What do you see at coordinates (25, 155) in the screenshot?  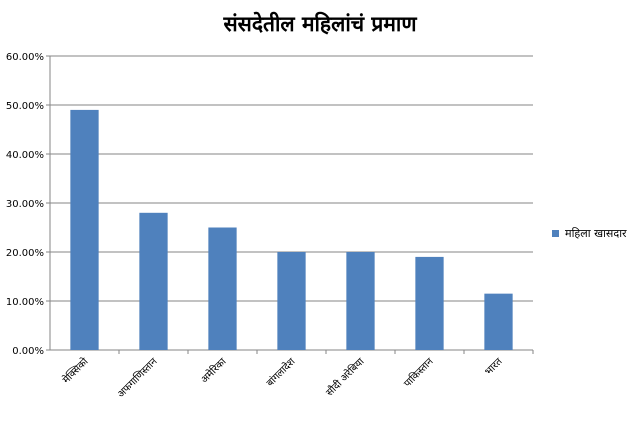 I see `y-tick-label: 40.00%` at bounding box center [25, 155].